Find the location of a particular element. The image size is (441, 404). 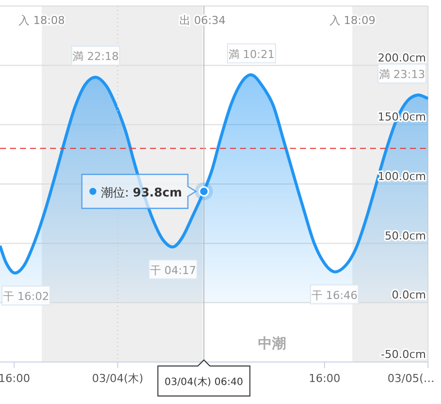

annotation: 満 10:21 is located at coordinates (251, 54).